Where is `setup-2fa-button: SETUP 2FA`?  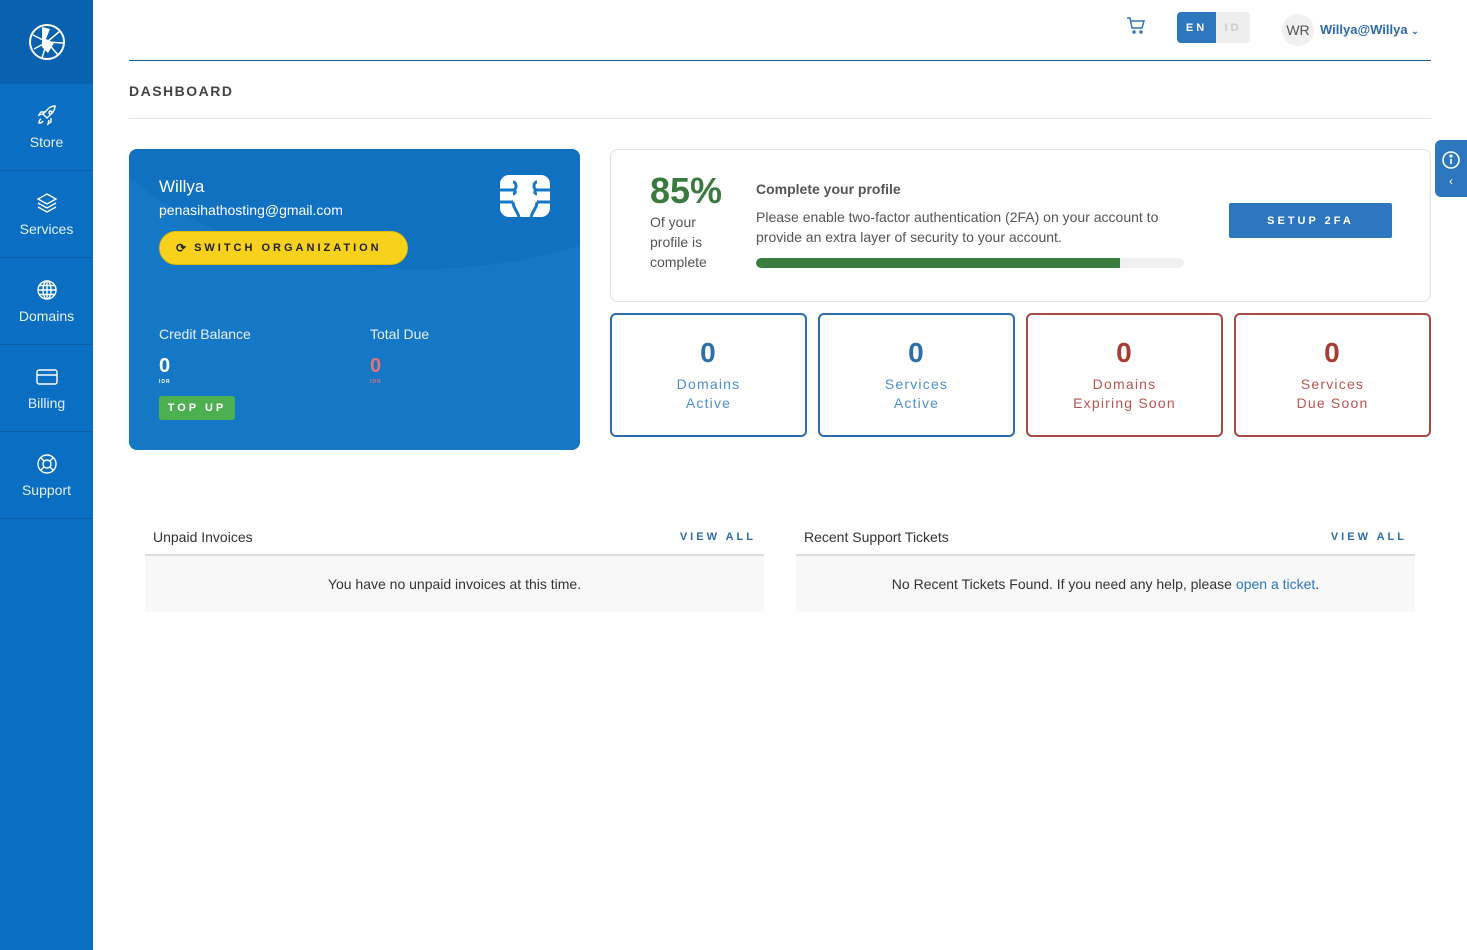
setup-2fa-button: SETUP 2FA is located at coordinates (1310, 220).